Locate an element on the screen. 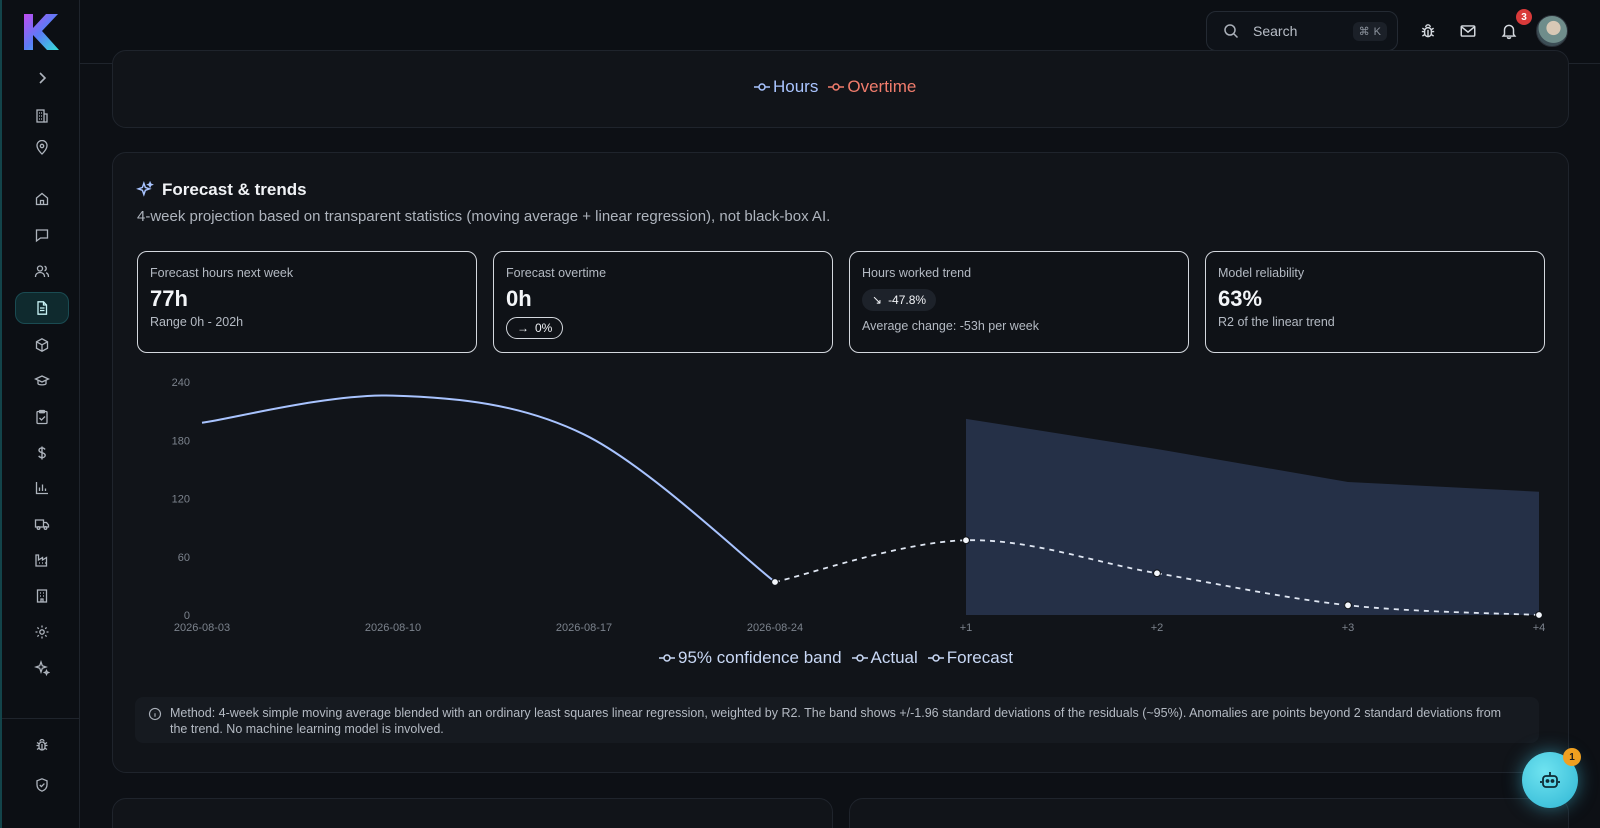 The image size is (1600, 828). forecast-chart-legend: 95% confidence band Actual Forecast is located at coordinates (836, 658).